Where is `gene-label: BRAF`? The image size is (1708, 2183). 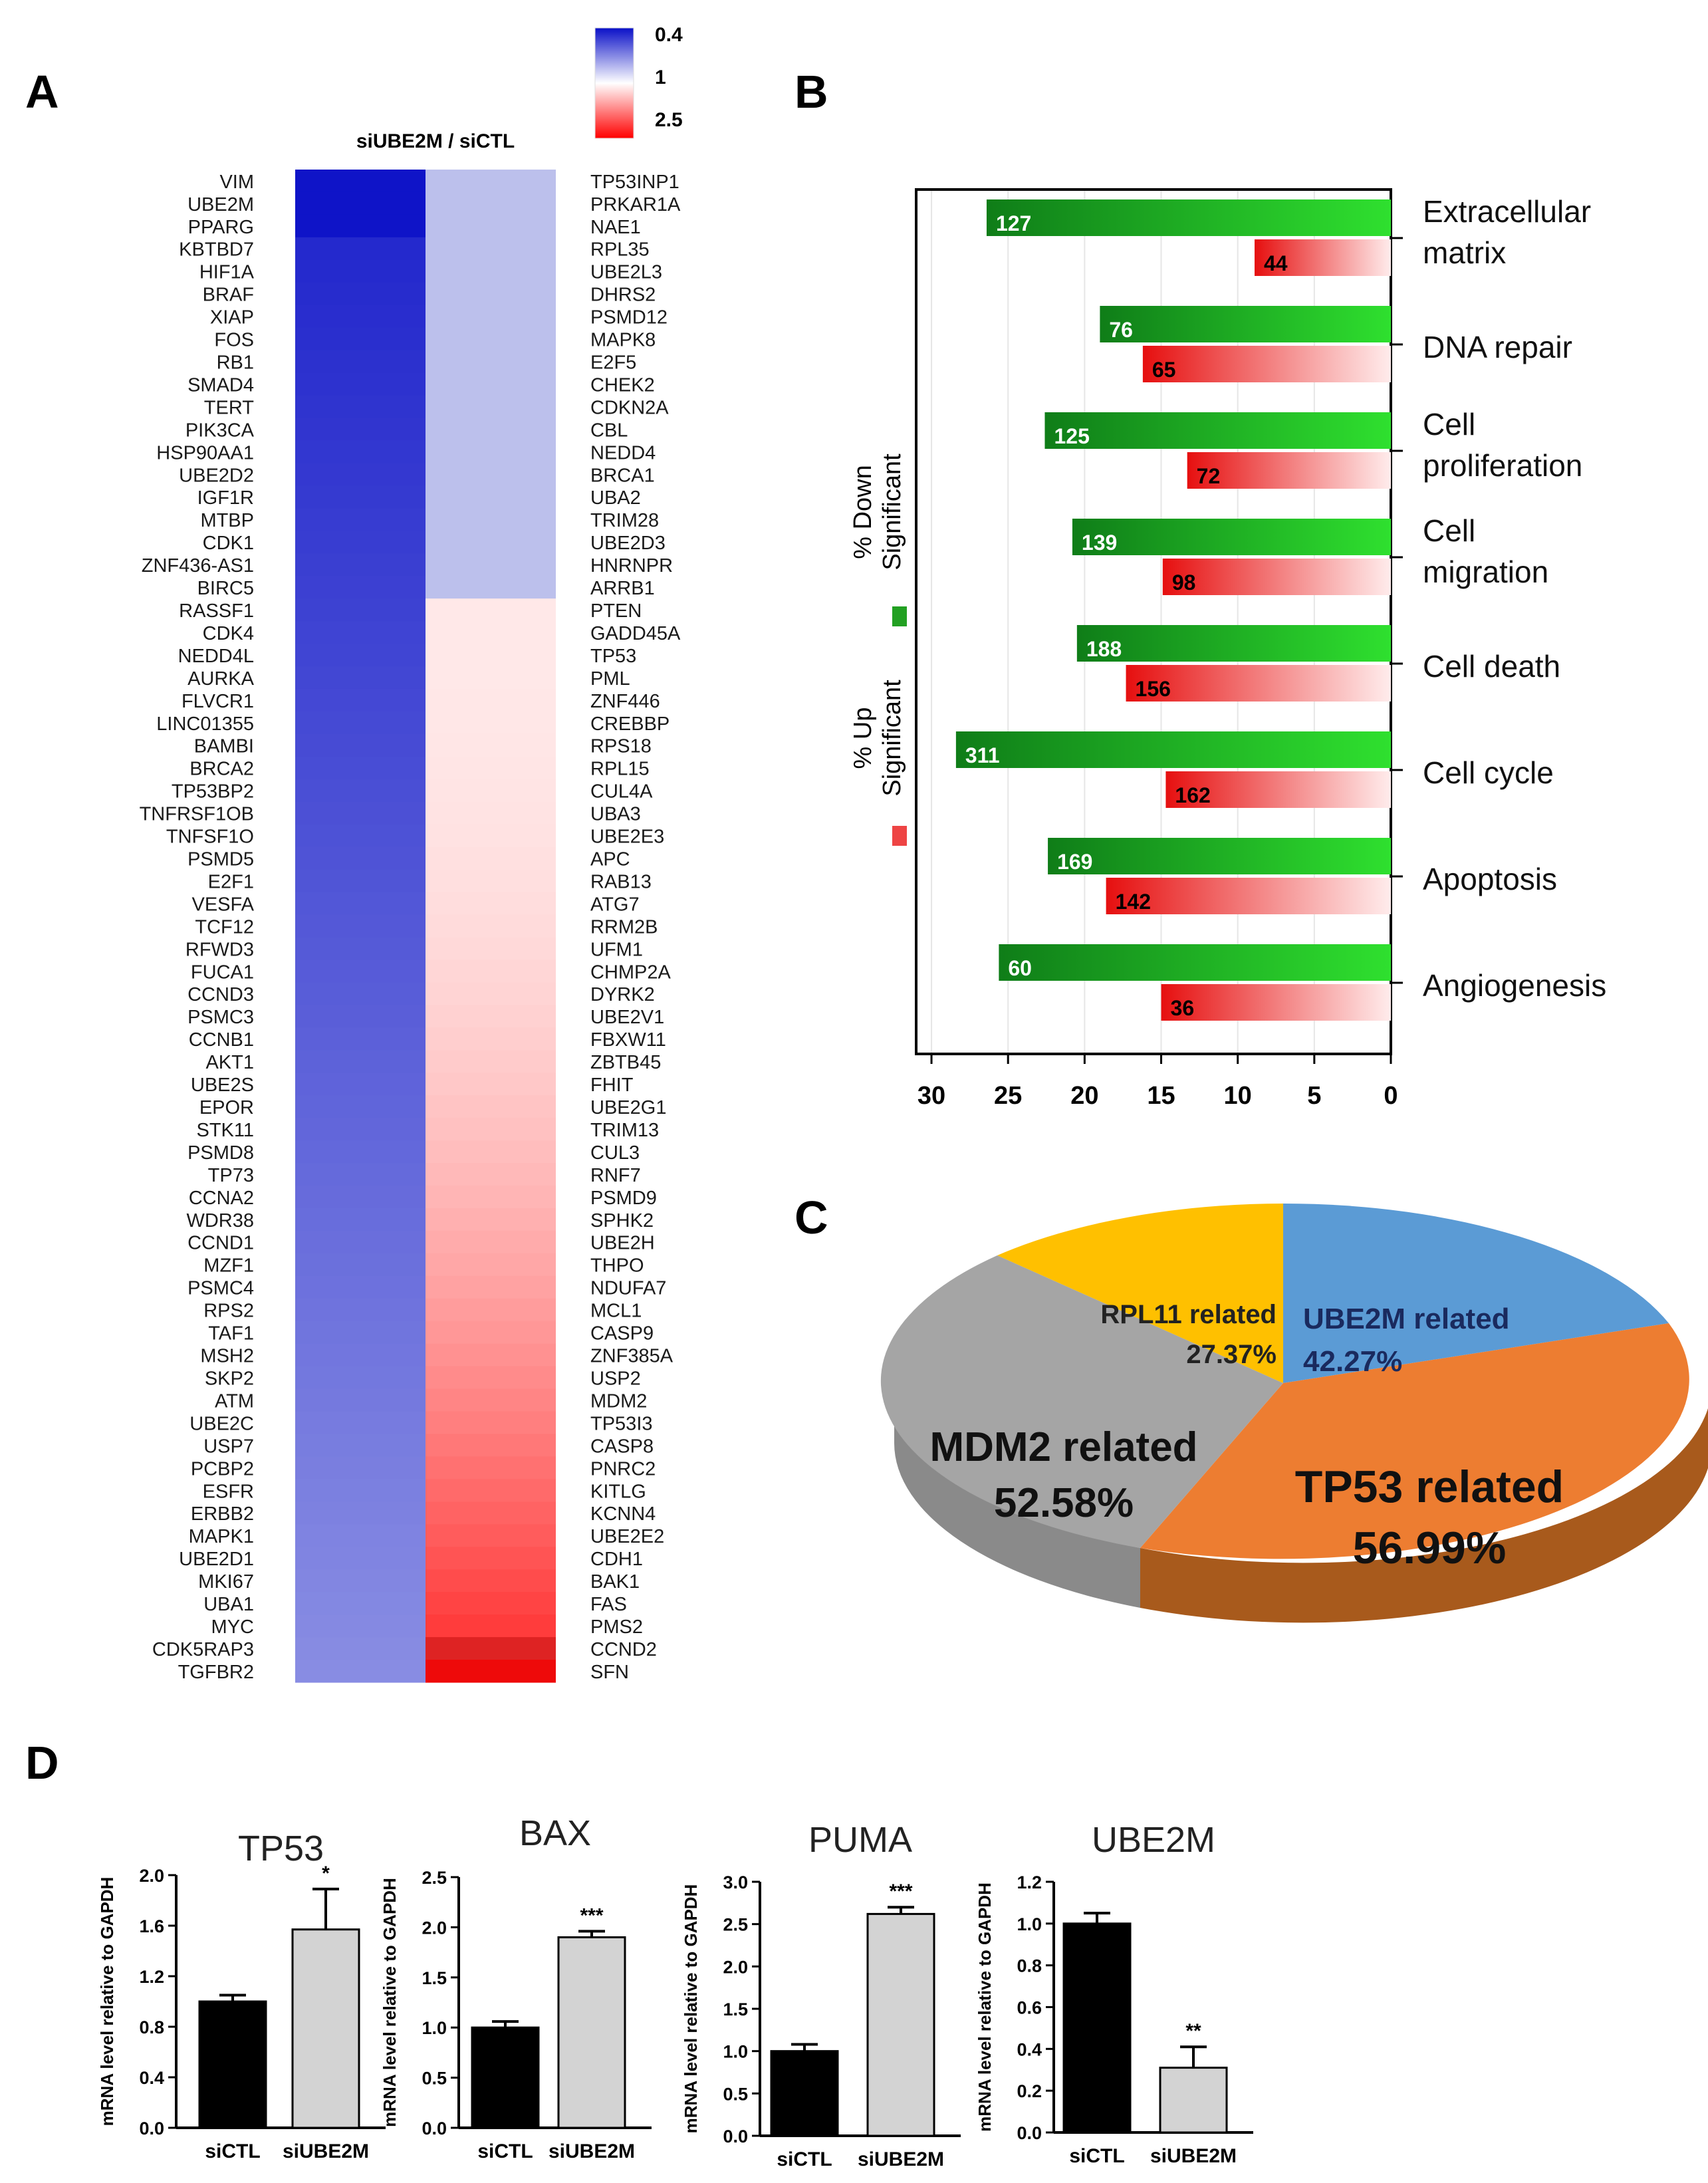 gene-label: BRAF is located at coordinates (229, 295).